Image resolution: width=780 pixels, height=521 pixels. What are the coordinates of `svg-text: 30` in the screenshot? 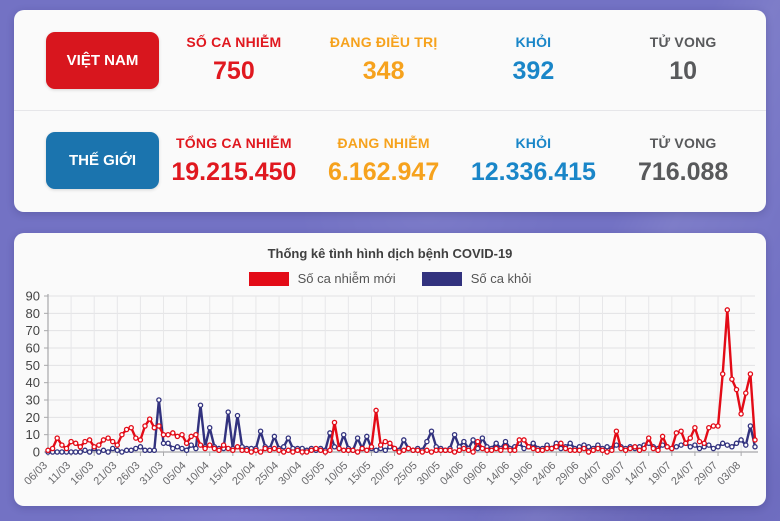 It's located at (33, 400).